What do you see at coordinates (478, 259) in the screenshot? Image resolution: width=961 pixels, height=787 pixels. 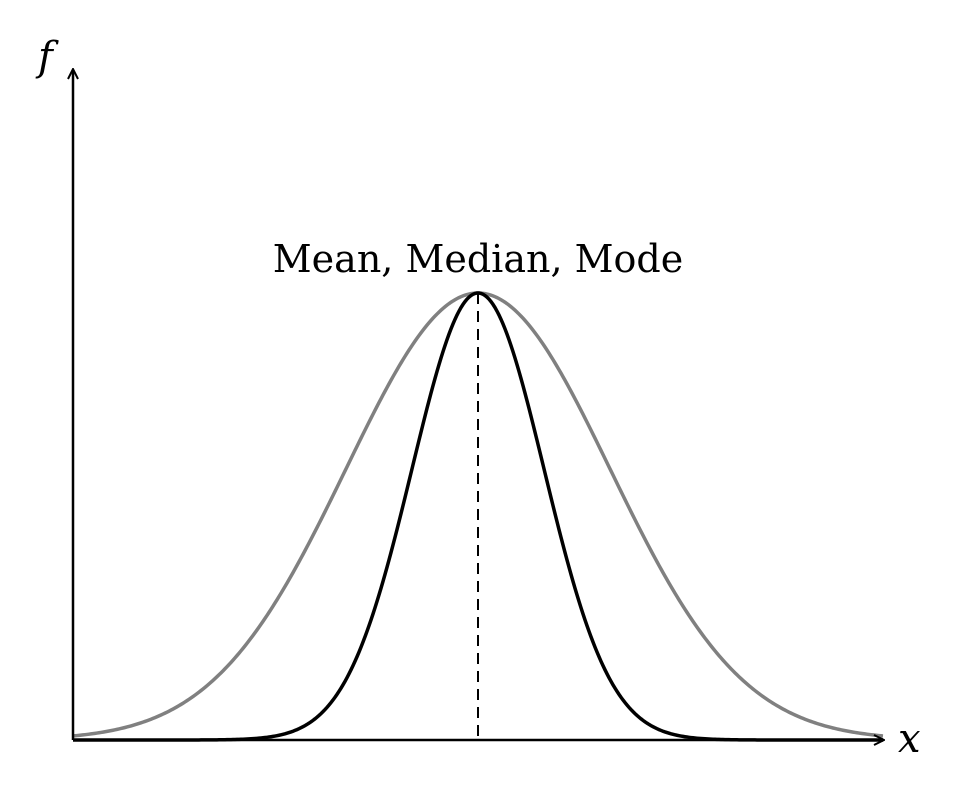 I see `mean-median-mode-label: Mean, Median, Mode` at bounding box center [478, 259].